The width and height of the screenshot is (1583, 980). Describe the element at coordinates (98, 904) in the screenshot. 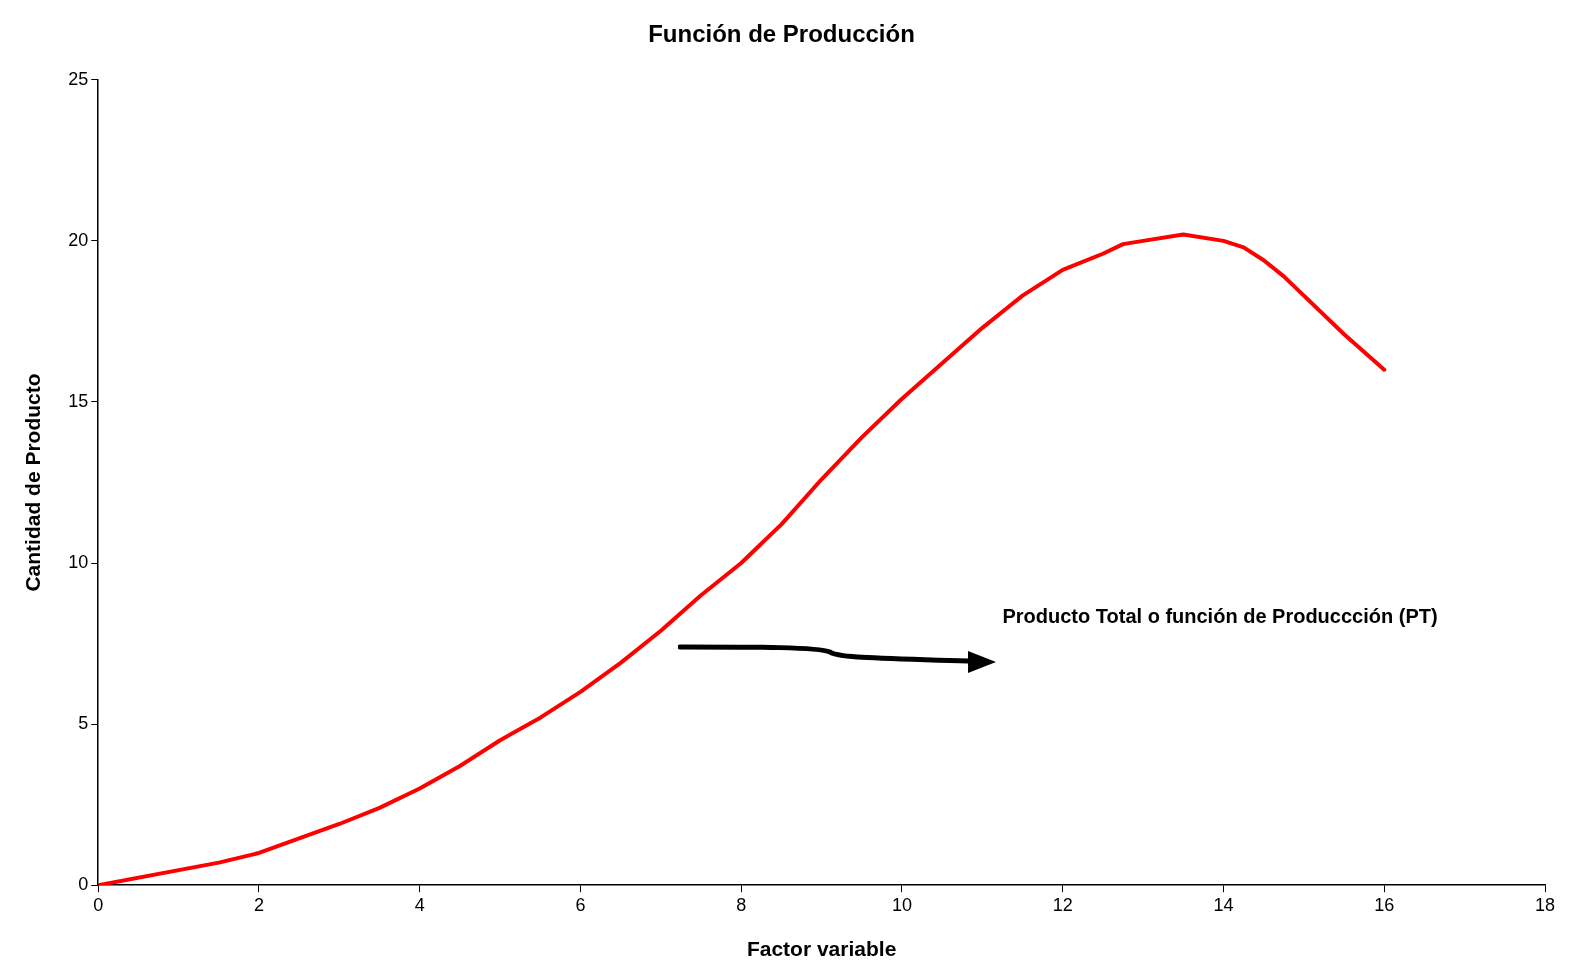

I see `x-tick-label: 0` at that location.